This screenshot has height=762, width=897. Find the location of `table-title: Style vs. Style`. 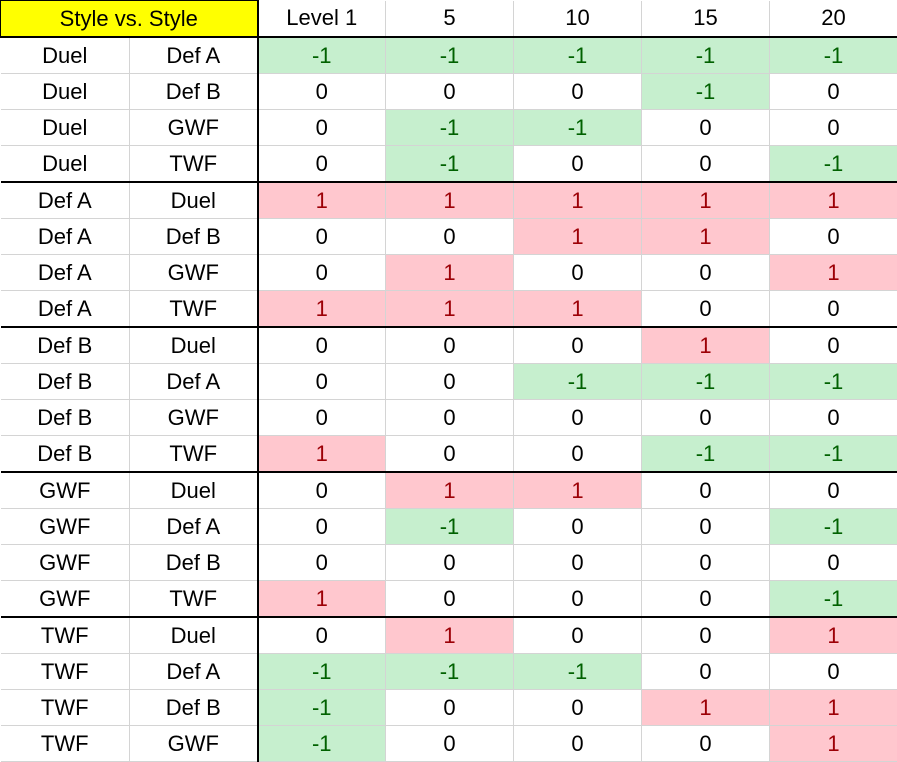

table-title: Style vs. Style is located at coordinates (129, 19).